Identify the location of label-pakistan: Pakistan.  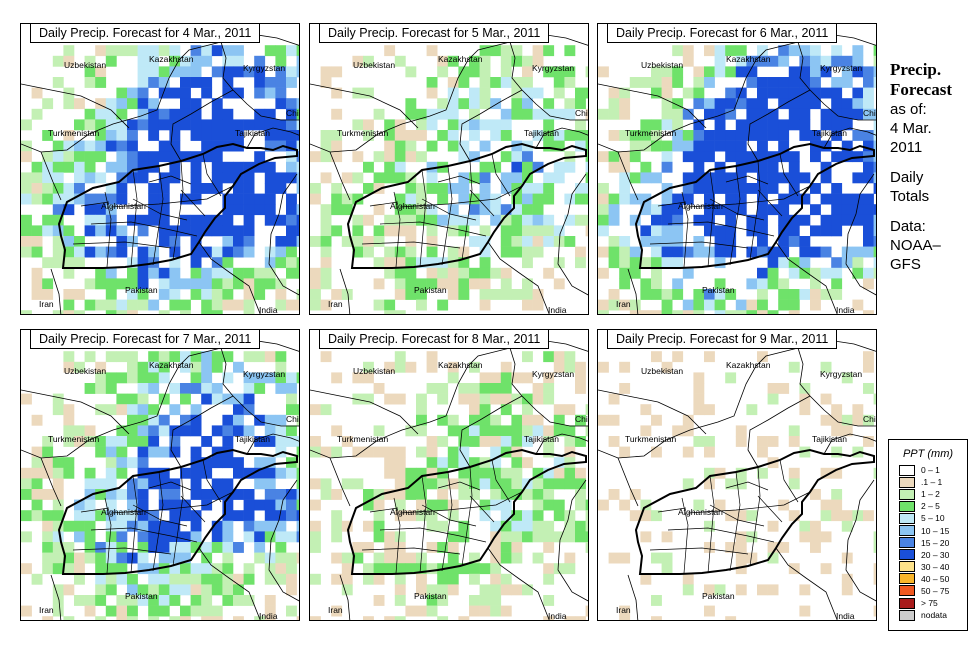
(718, 290).